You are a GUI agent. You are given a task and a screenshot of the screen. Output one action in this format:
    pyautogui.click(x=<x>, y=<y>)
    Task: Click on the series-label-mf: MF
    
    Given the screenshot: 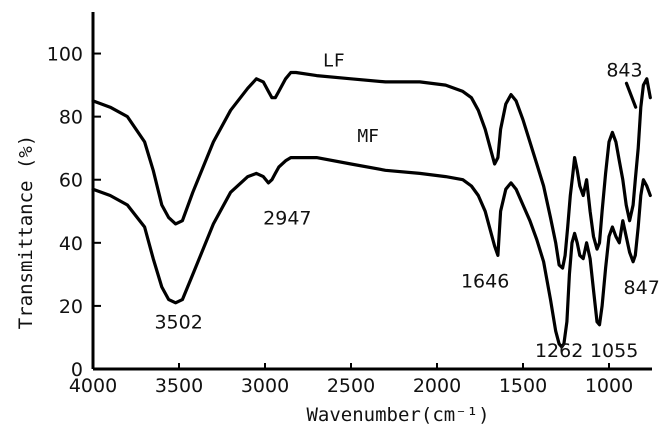 What is the action you would take?
    pyautogui.click(x=368, y=136)
    